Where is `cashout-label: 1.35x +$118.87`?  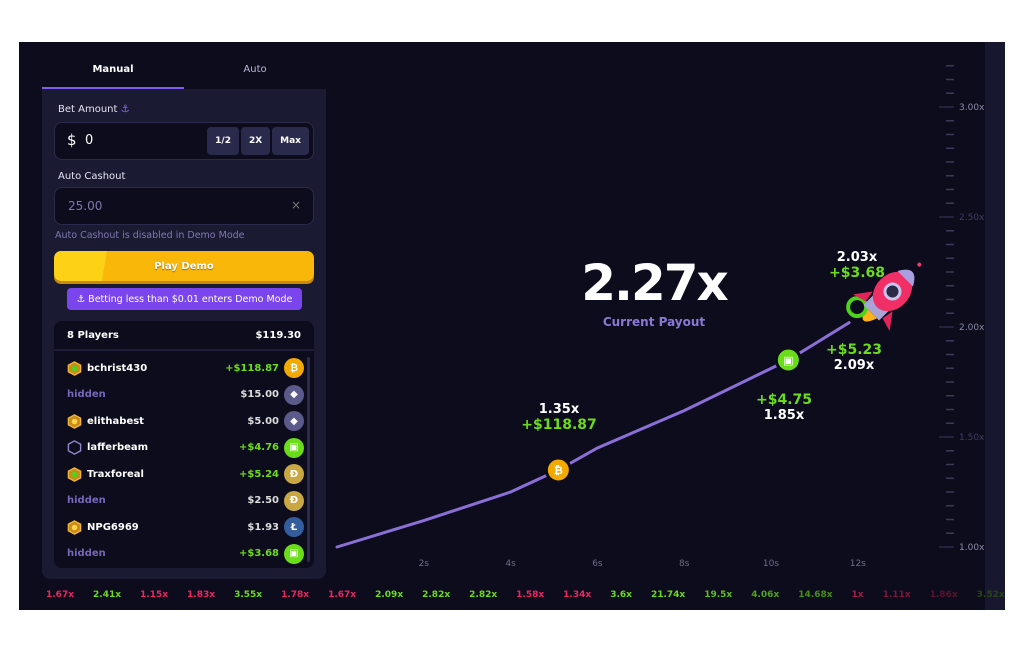
cashout-label: 1.35x +$118.87 is located at coordinates (559, 417).